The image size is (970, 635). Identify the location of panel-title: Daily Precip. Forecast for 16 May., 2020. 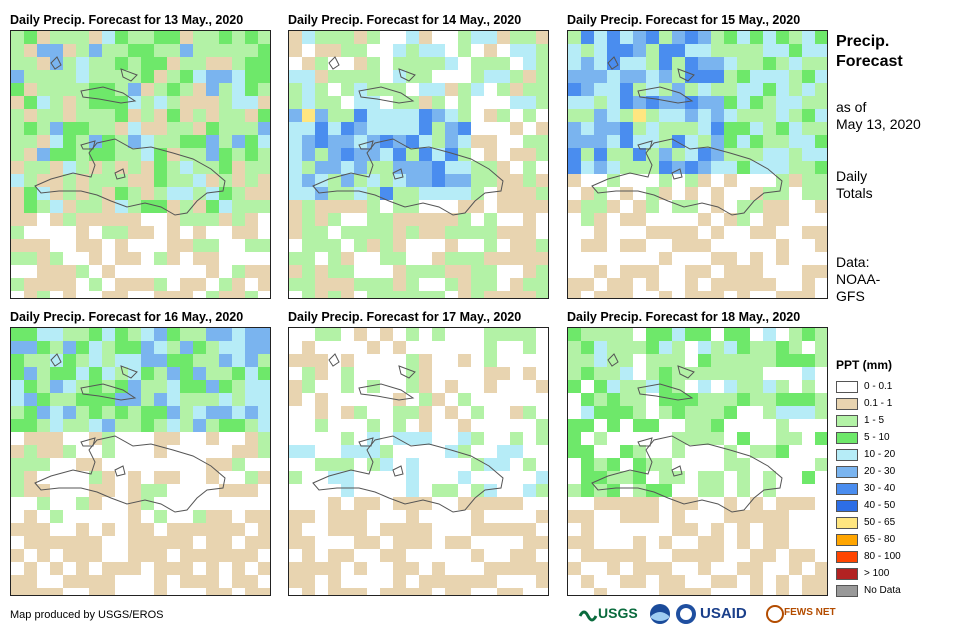
(127, 317).